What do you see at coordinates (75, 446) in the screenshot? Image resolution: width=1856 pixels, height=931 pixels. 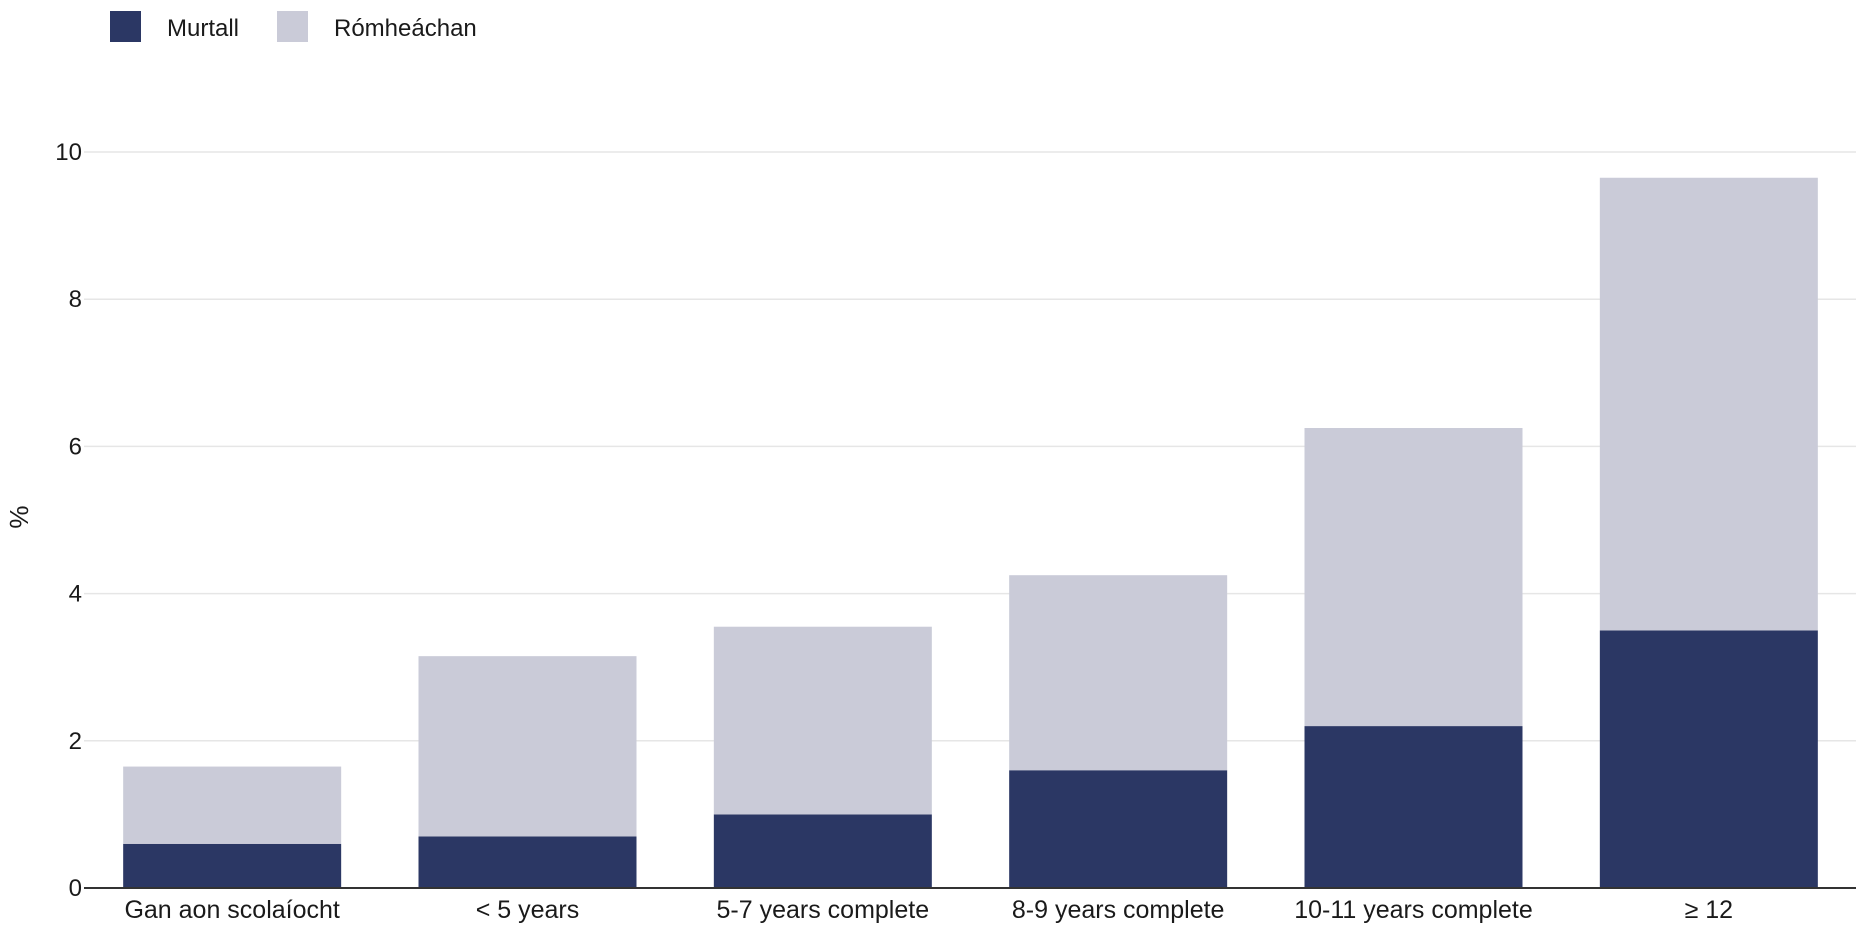 I see `y-tick-label: 6` at bounding box center [75, 446].